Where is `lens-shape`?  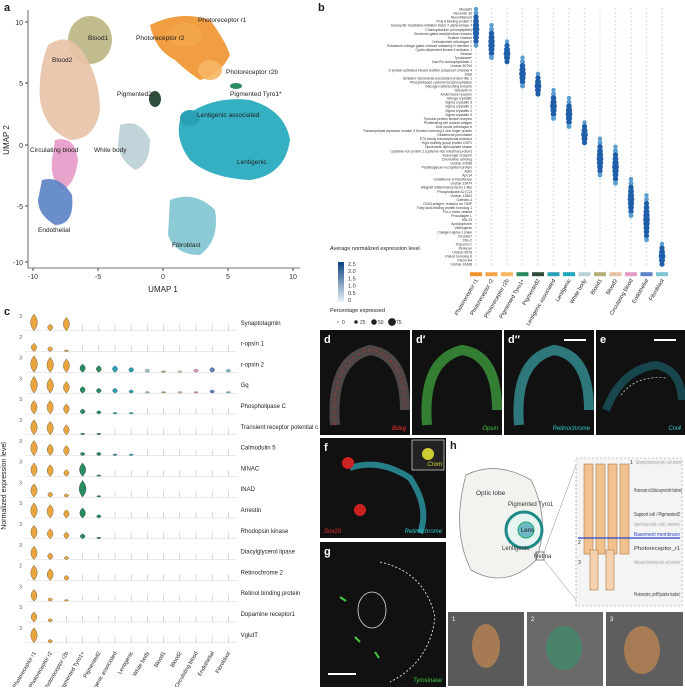
lens-shape is located at coordinates (526, 530).